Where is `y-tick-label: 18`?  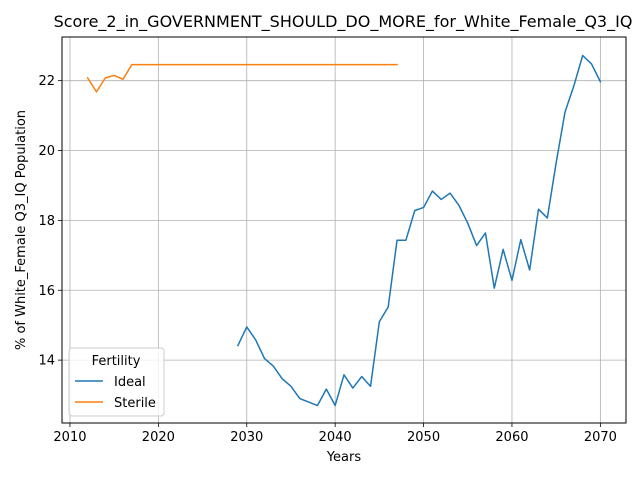 y-tick-label: 18 is located at coordinates (46, 221).